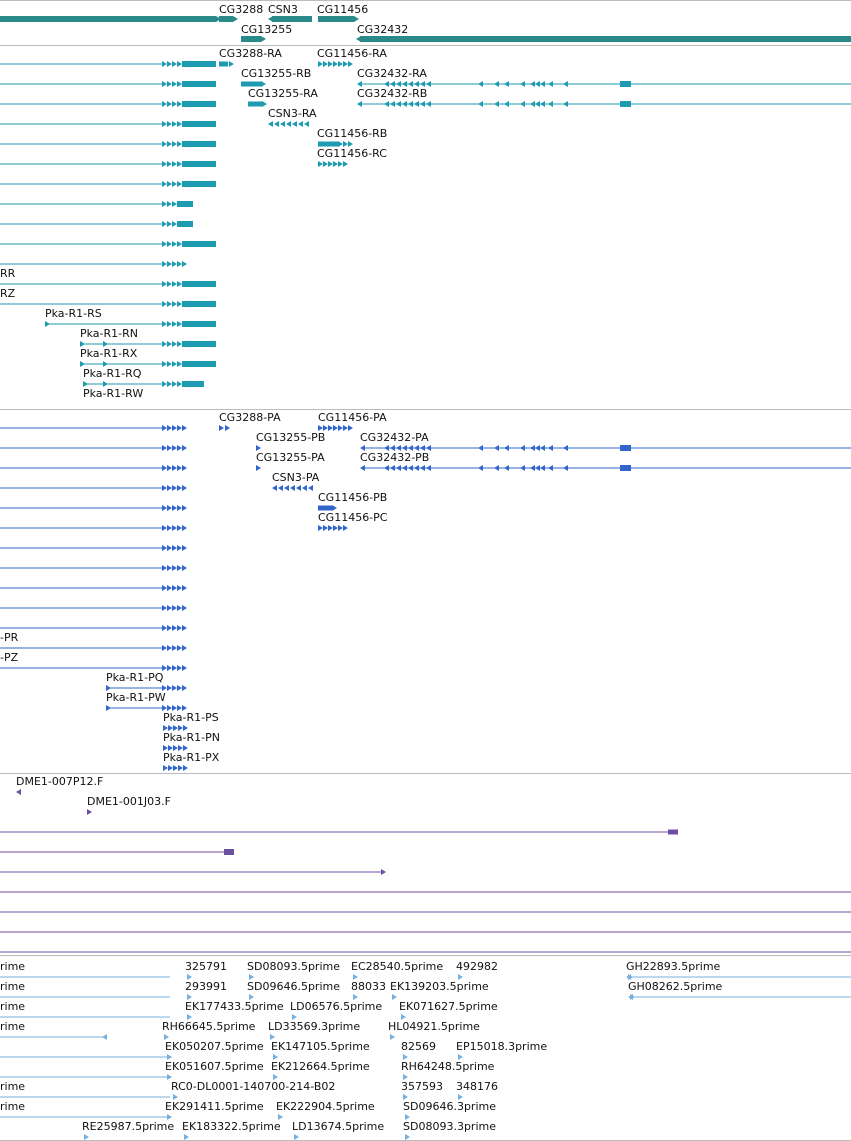 The image size is (851, 1141). What do you see at coordinates (241, 9) in the screenshot?
I see `gene-label: CG3288` at bounding box center [241, 9].